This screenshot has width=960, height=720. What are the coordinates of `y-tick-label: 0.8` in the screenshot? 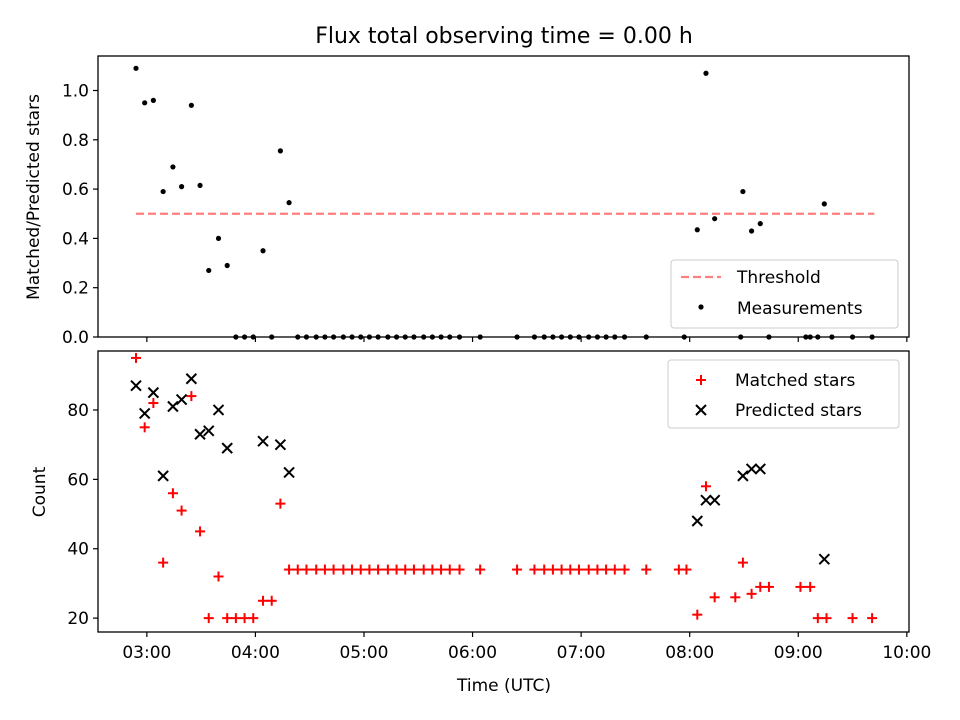 It's located at (75, 141).